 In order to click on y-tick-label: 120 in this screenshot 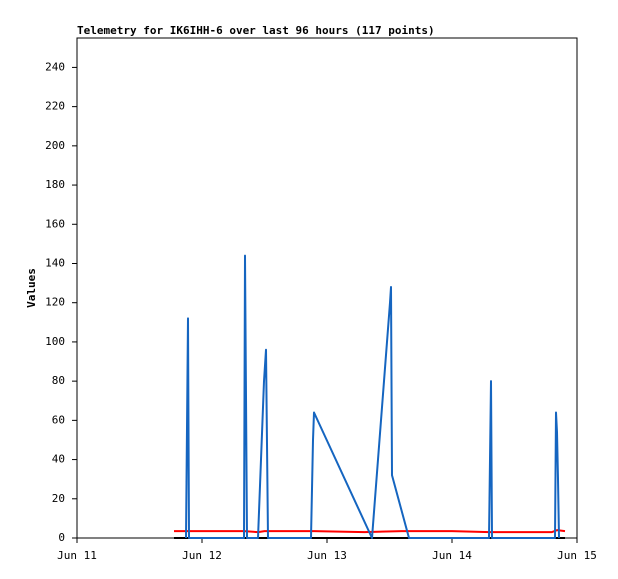, I will do `click(55, 302)`.